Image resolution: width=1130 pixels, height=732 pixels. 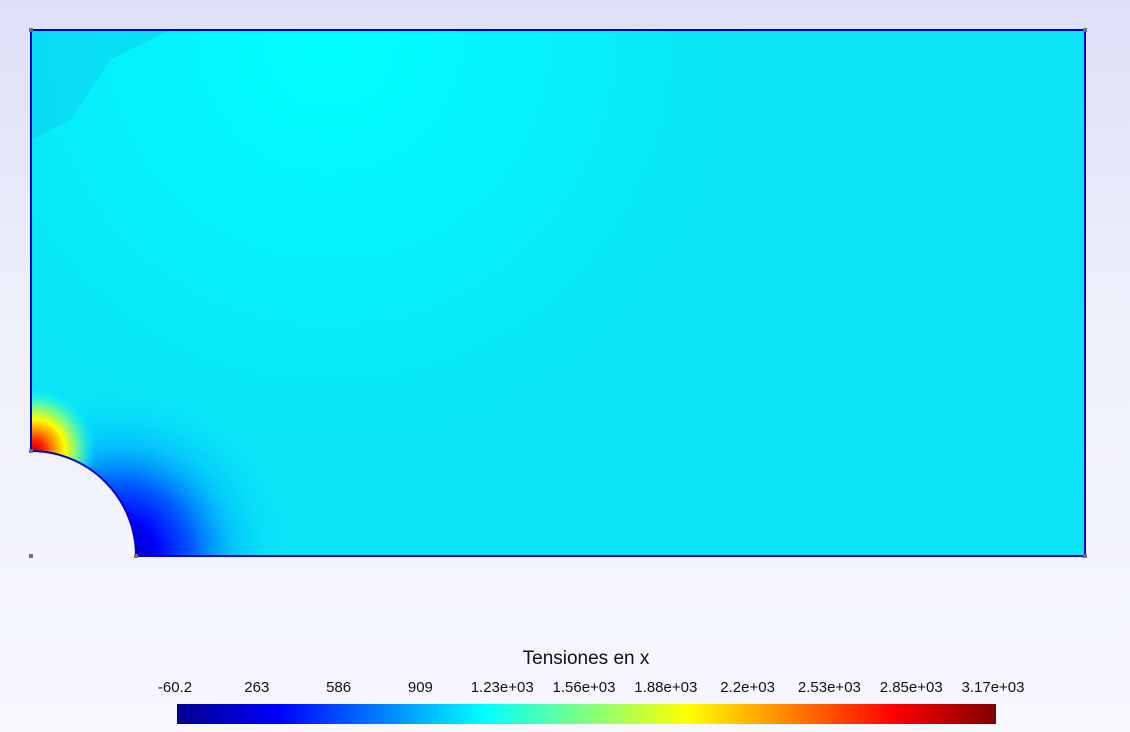 What do you see at coordinates (993, 687) in the screenshot?
I see `colorbar-tick-label: 3.17e+03` at bounding box center [993, 687].